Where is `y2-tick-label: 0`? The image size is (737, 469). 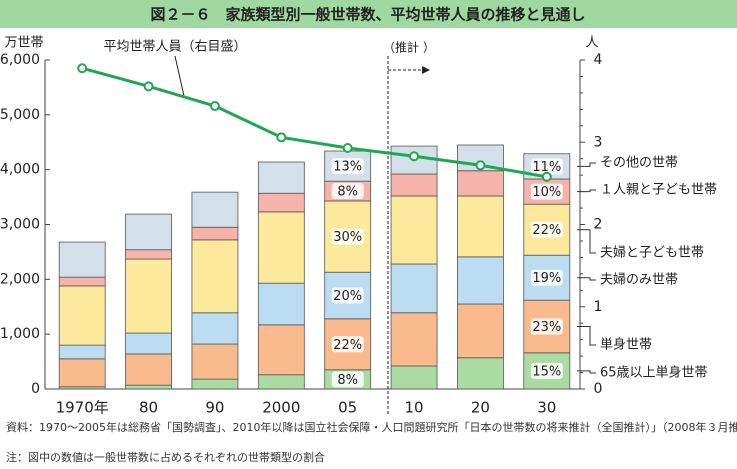 y2-tick-label: 0 is located at coordinates (598, 389).